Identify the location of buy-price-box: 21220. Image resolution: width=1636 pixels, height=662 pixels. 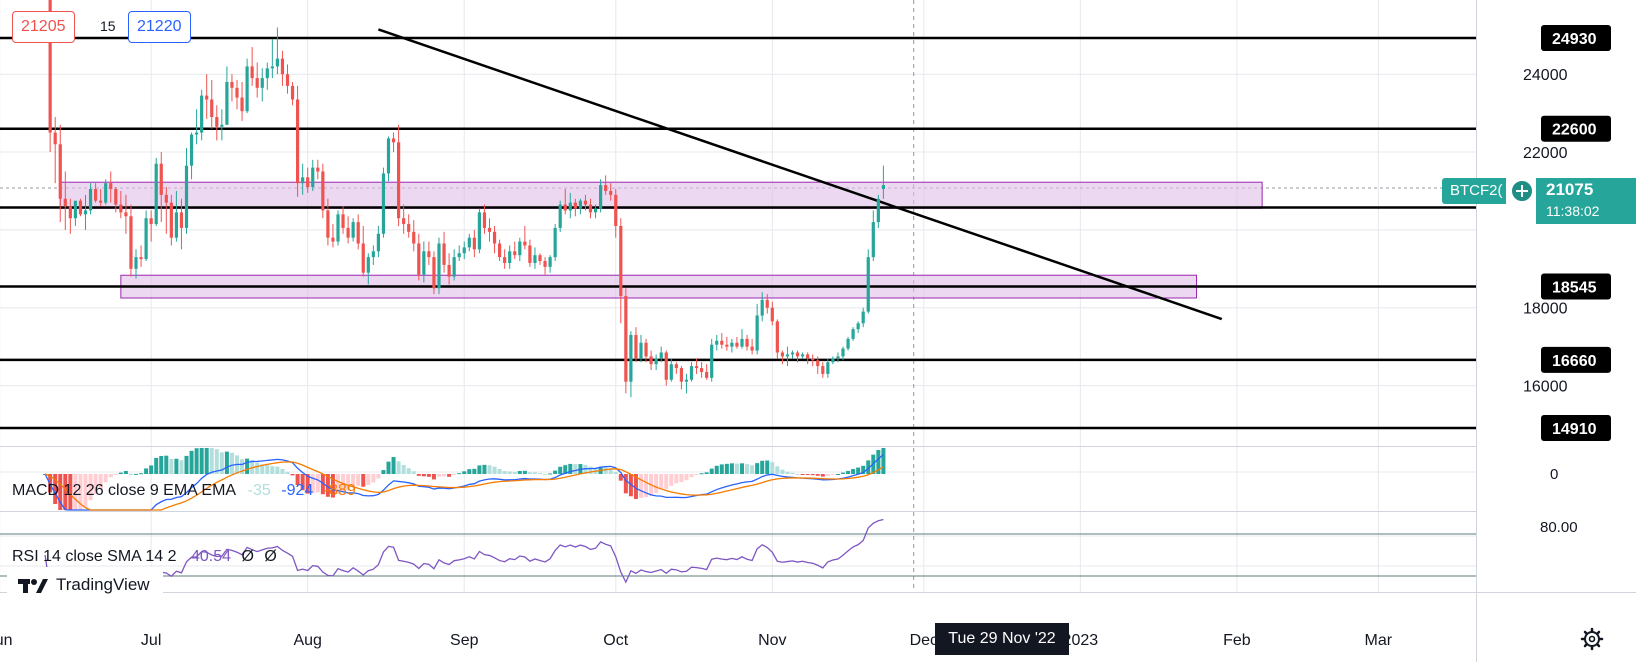
(159, 27).